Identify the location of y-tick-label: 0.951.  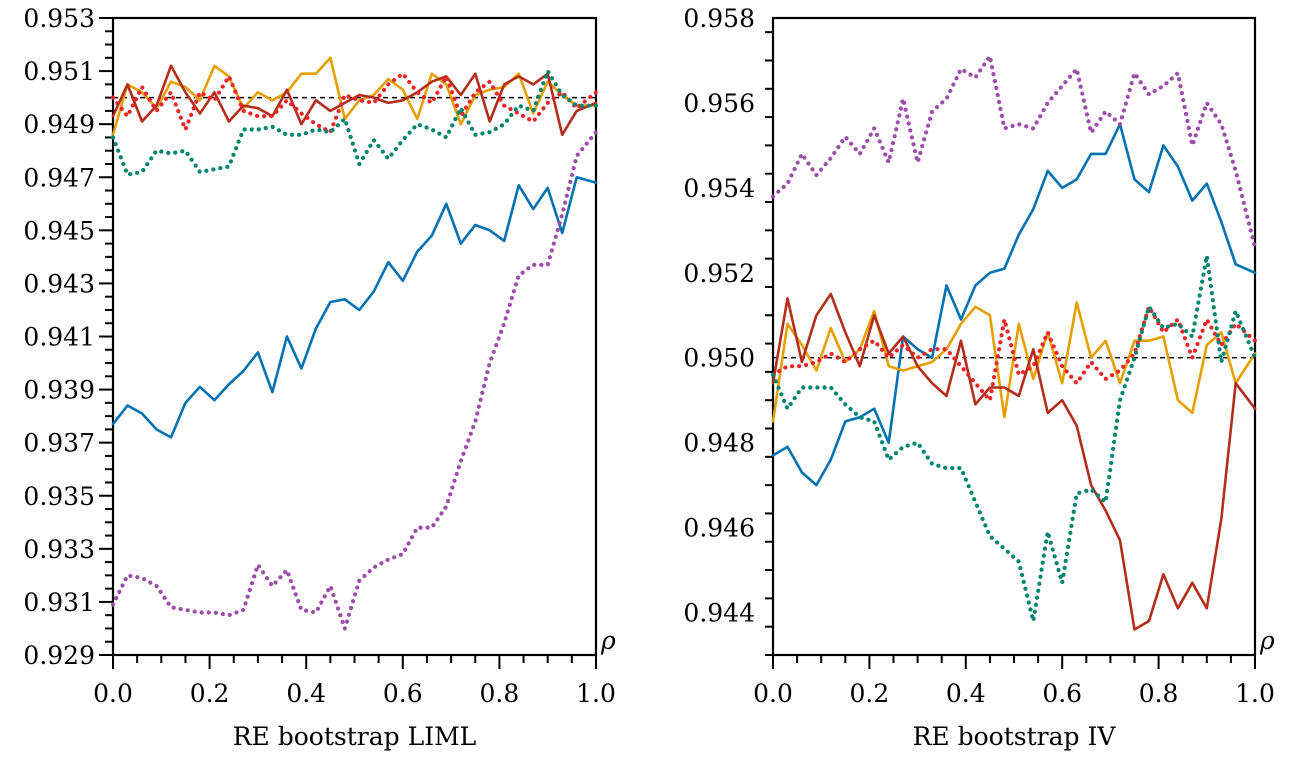
(59, 71).